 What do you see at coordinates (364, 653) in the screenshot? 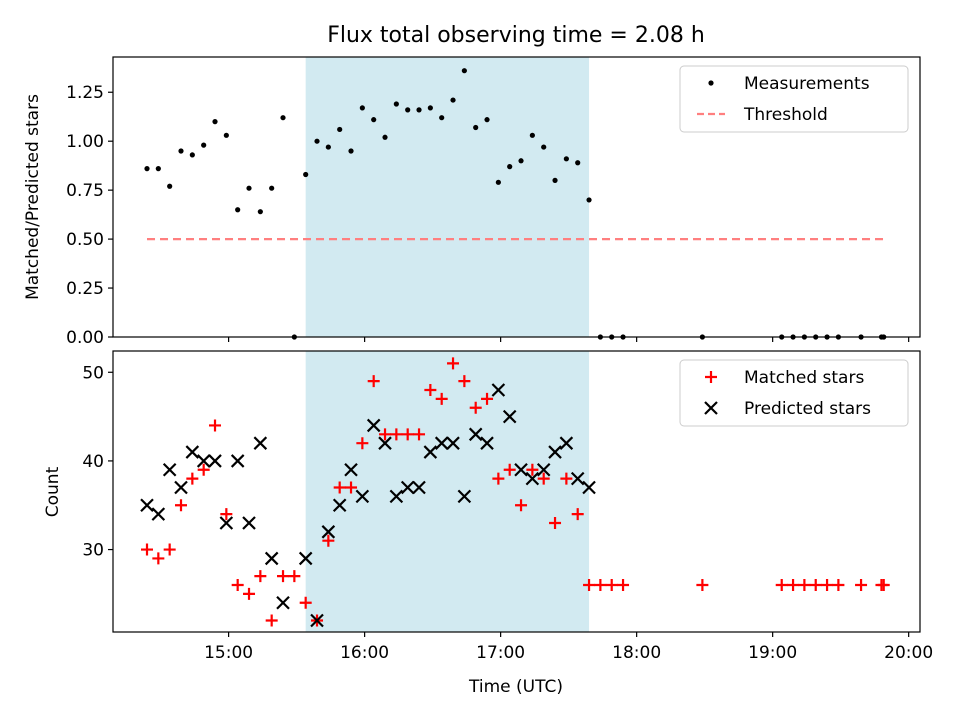
I see `x-tick-label: 16:00` at bounding box center [364, 653].